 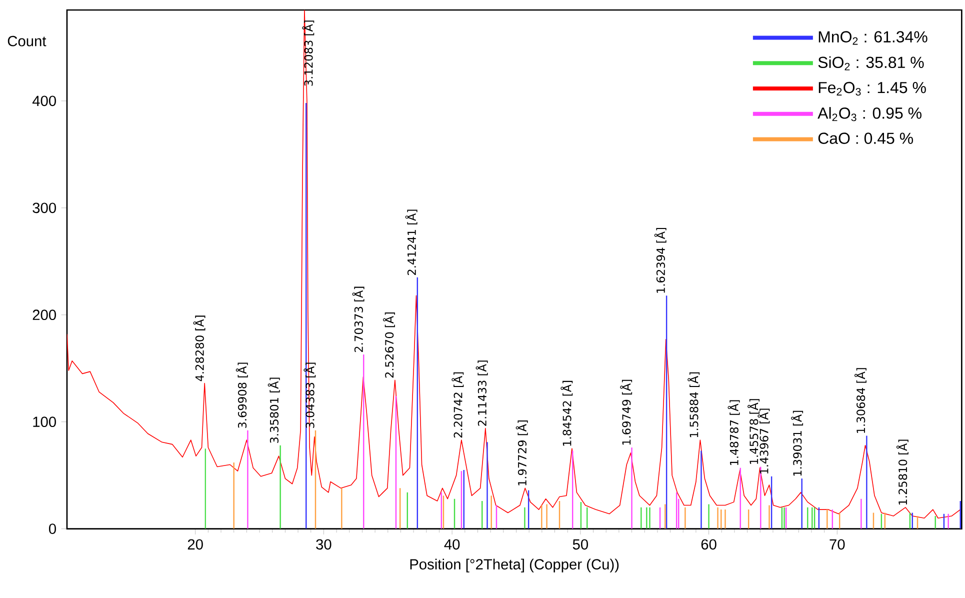 What do you see at coordinates (310, 395) in the screenshot?
I see `annotation: 3.04383 [Å]` at bounding box center [310, 395].